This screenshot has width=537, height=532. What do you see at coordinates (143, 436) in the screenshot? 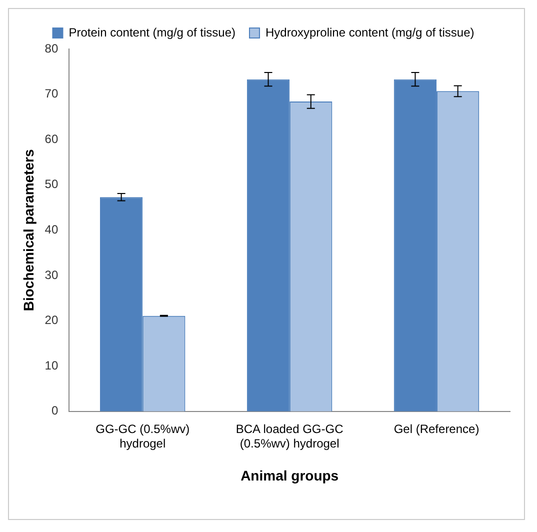
I see `x-tick-label: GG-GC (0.5%wv) hydrogel` at bounding box center [143, 436].